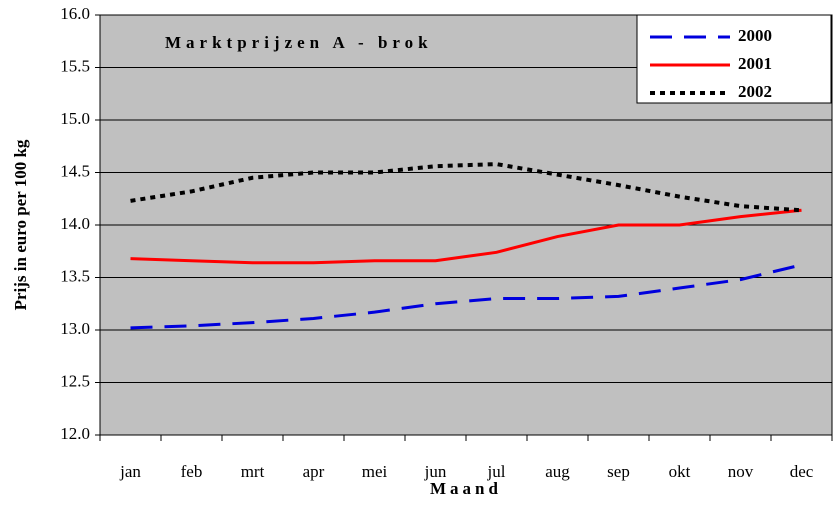  What do you see at coordinates (299, 42) in the screenshot?
I see `chart-title: Marktprijzen A - brok` at bounding box center [299, 42].